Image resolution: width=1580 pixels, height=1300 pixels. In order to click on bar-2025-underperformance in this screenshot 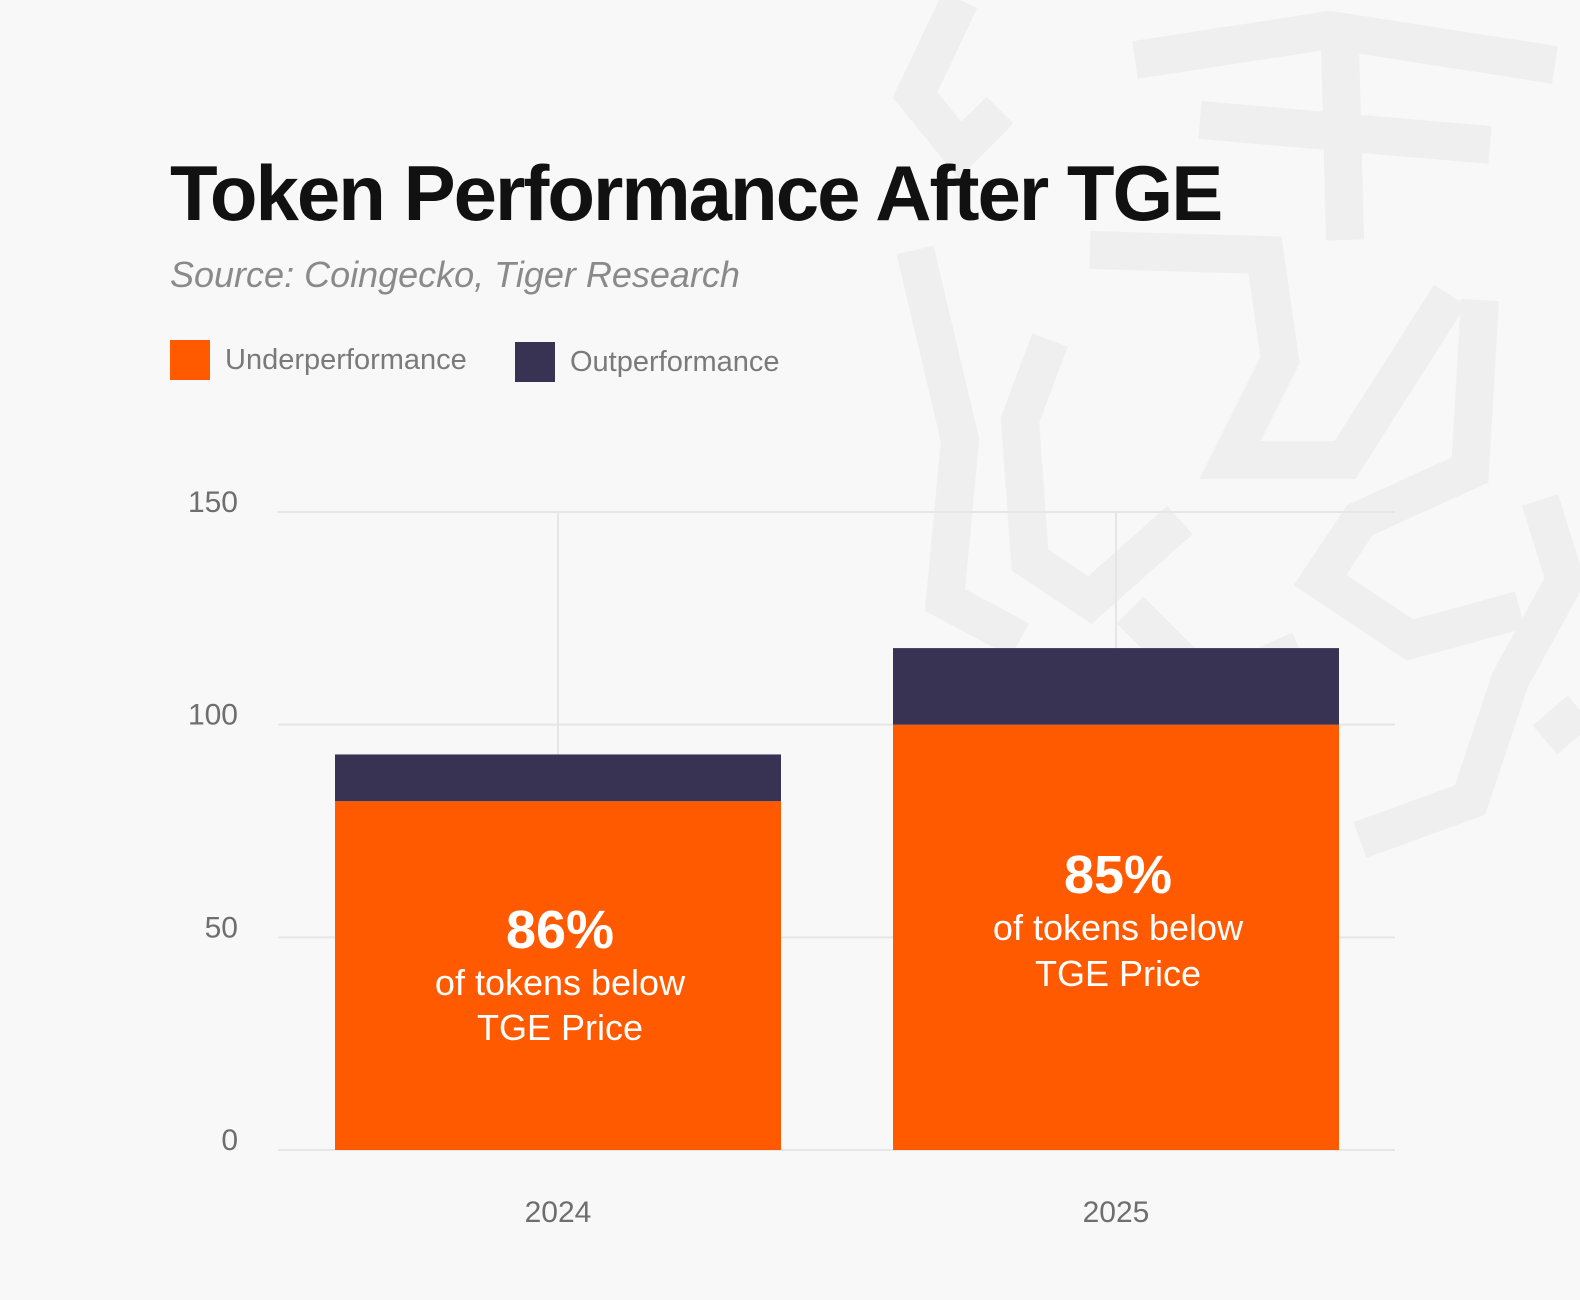, I will do `click(1116, 937)`.